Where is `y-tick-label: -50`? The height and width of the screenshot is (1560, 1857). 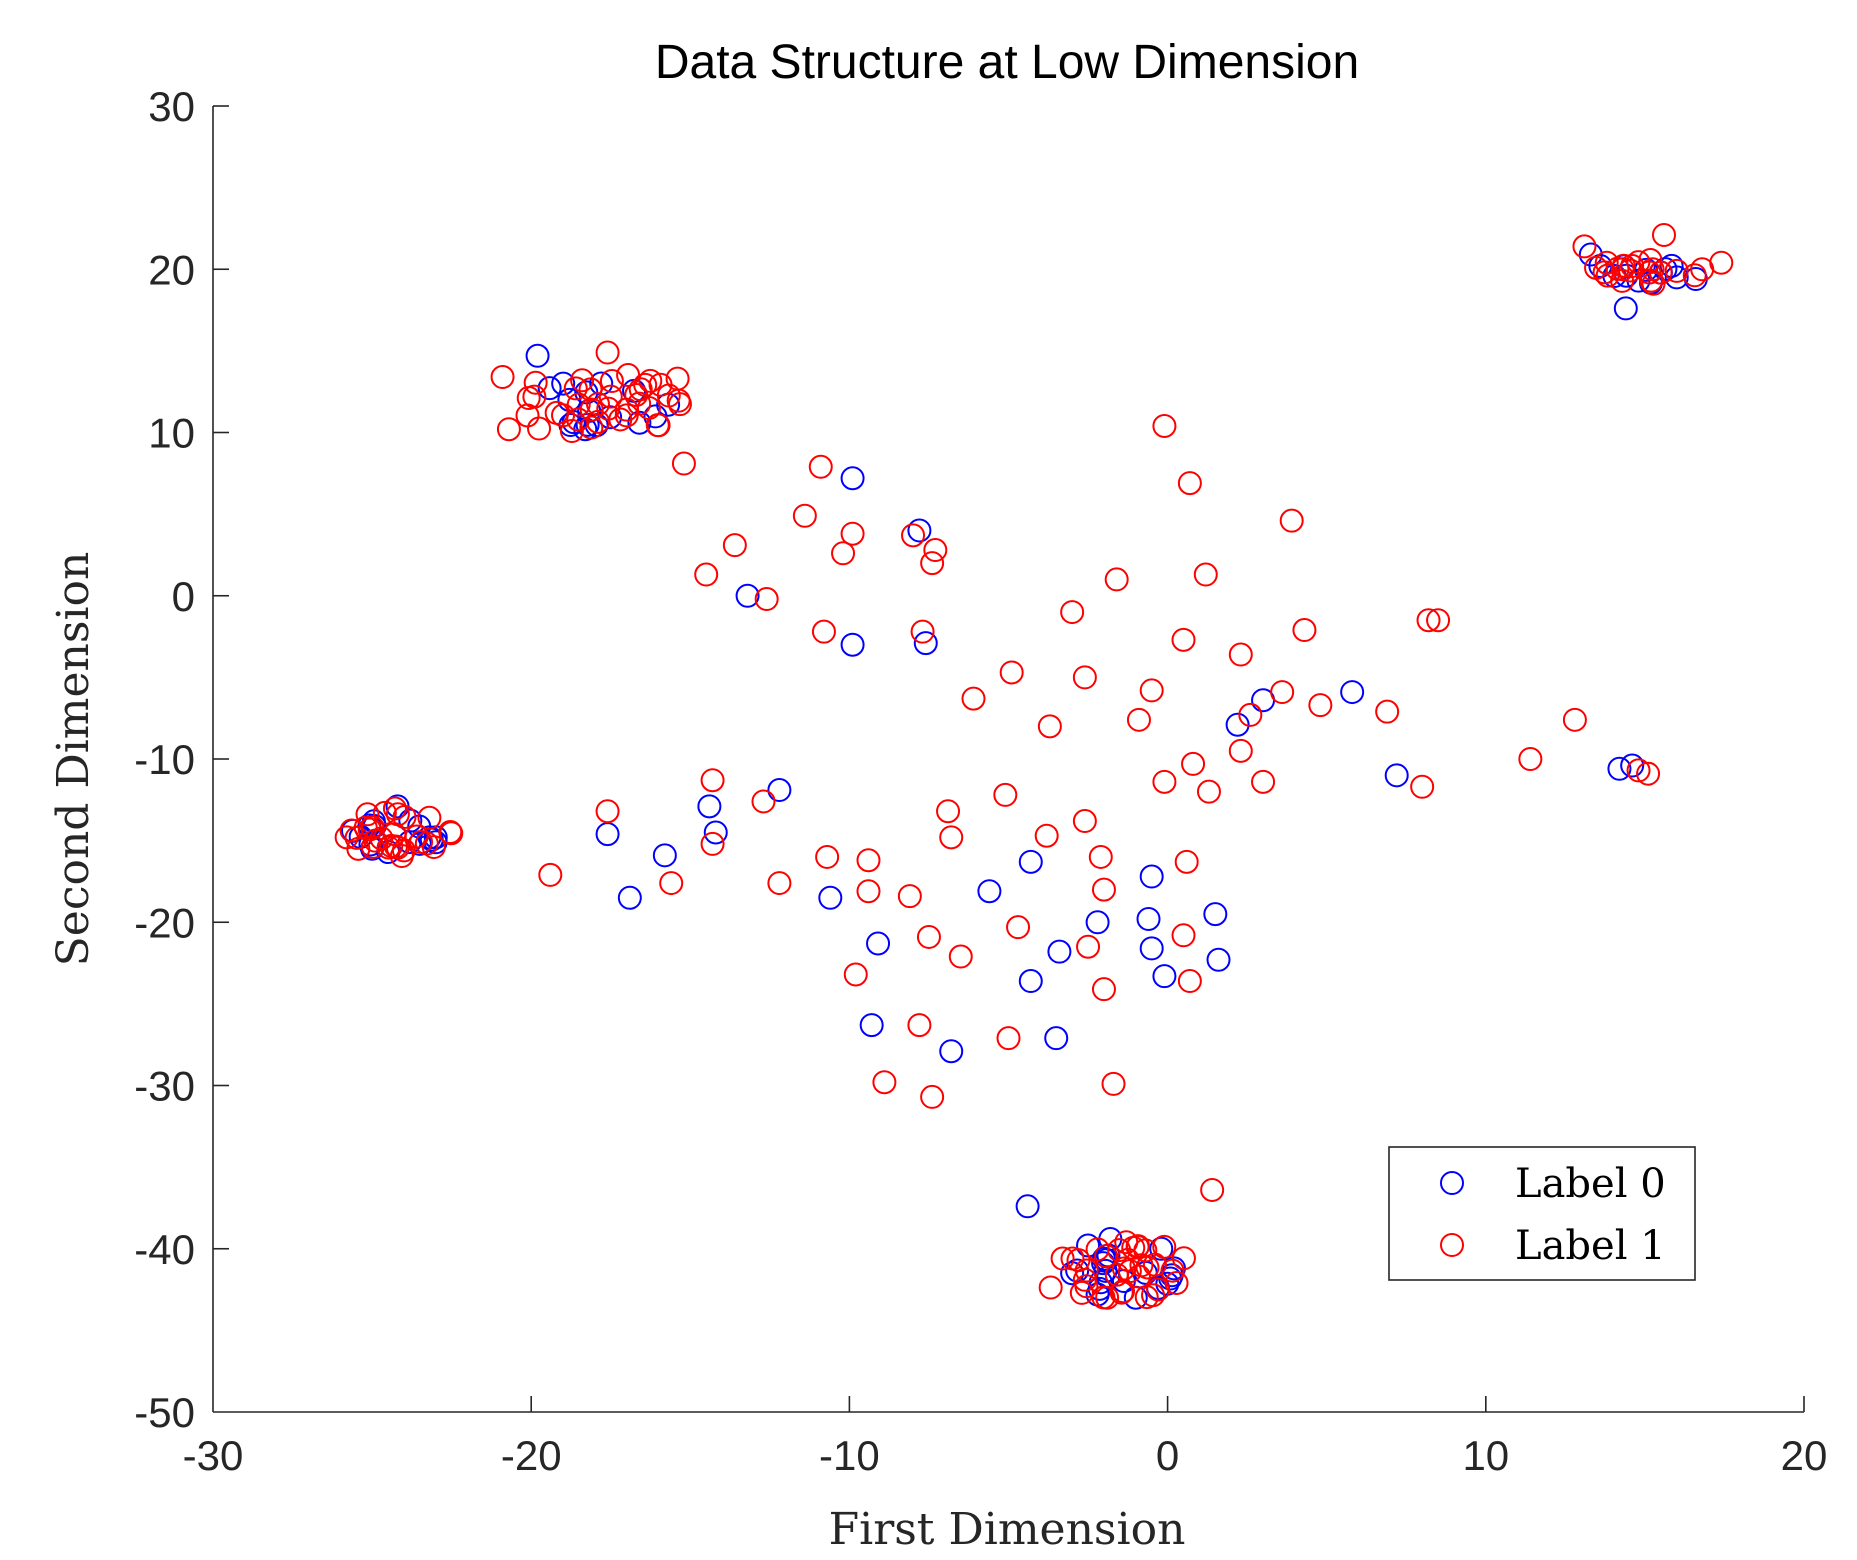
y-tick-label: -50 is located at coordinates (164, 1412).